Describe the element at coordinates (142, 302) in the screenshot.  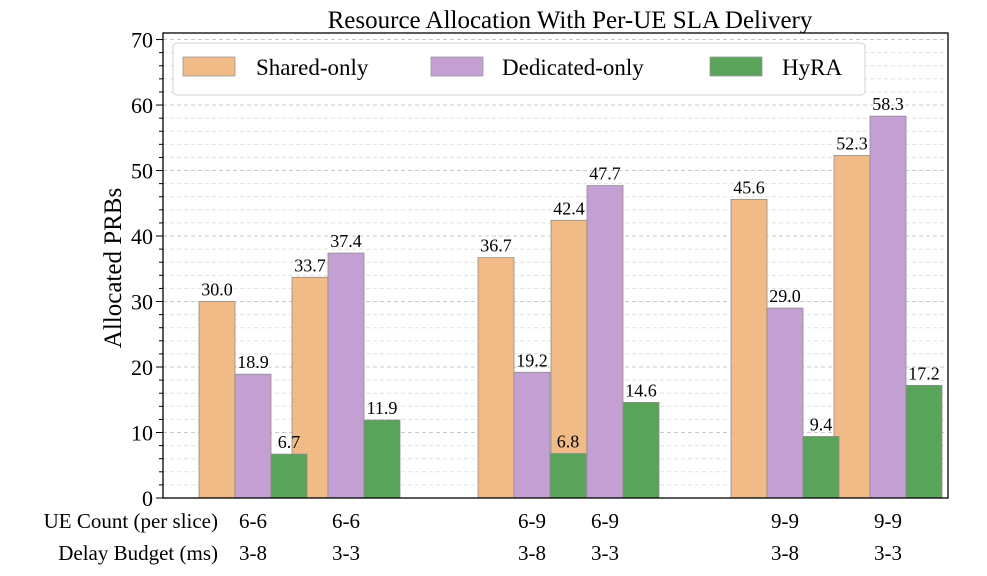
I see `y-tick-label: 30` at that location.